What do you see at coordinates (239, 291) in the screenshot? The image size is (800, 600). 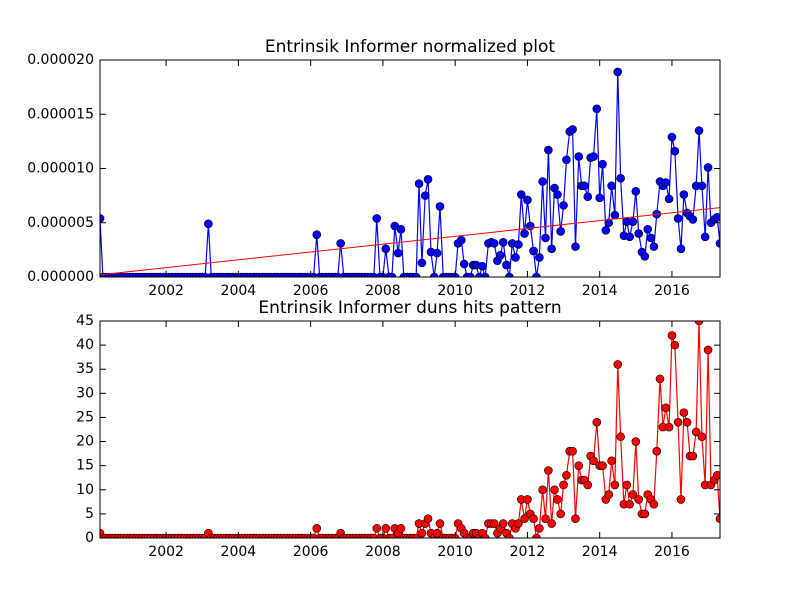 I see `x-tick-label: 2004` at bounding box center [239, 291].